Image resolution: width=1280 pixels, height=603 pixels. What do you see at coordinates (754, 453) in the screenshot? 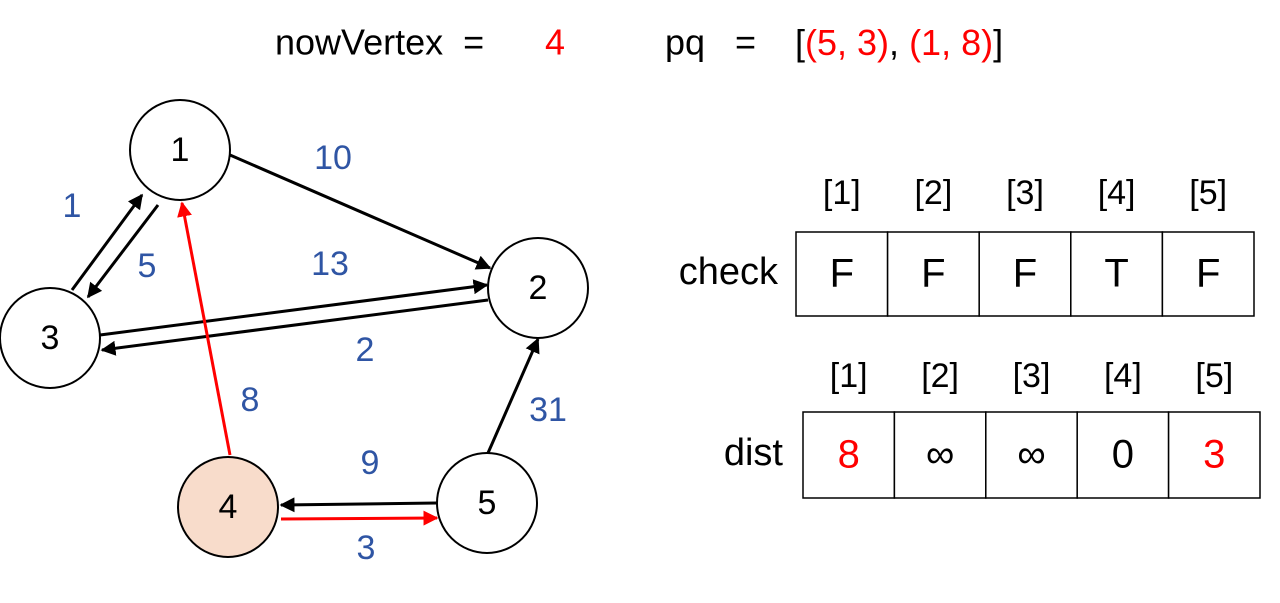
I see `table-label: dist` at bounding box center [754, 453].